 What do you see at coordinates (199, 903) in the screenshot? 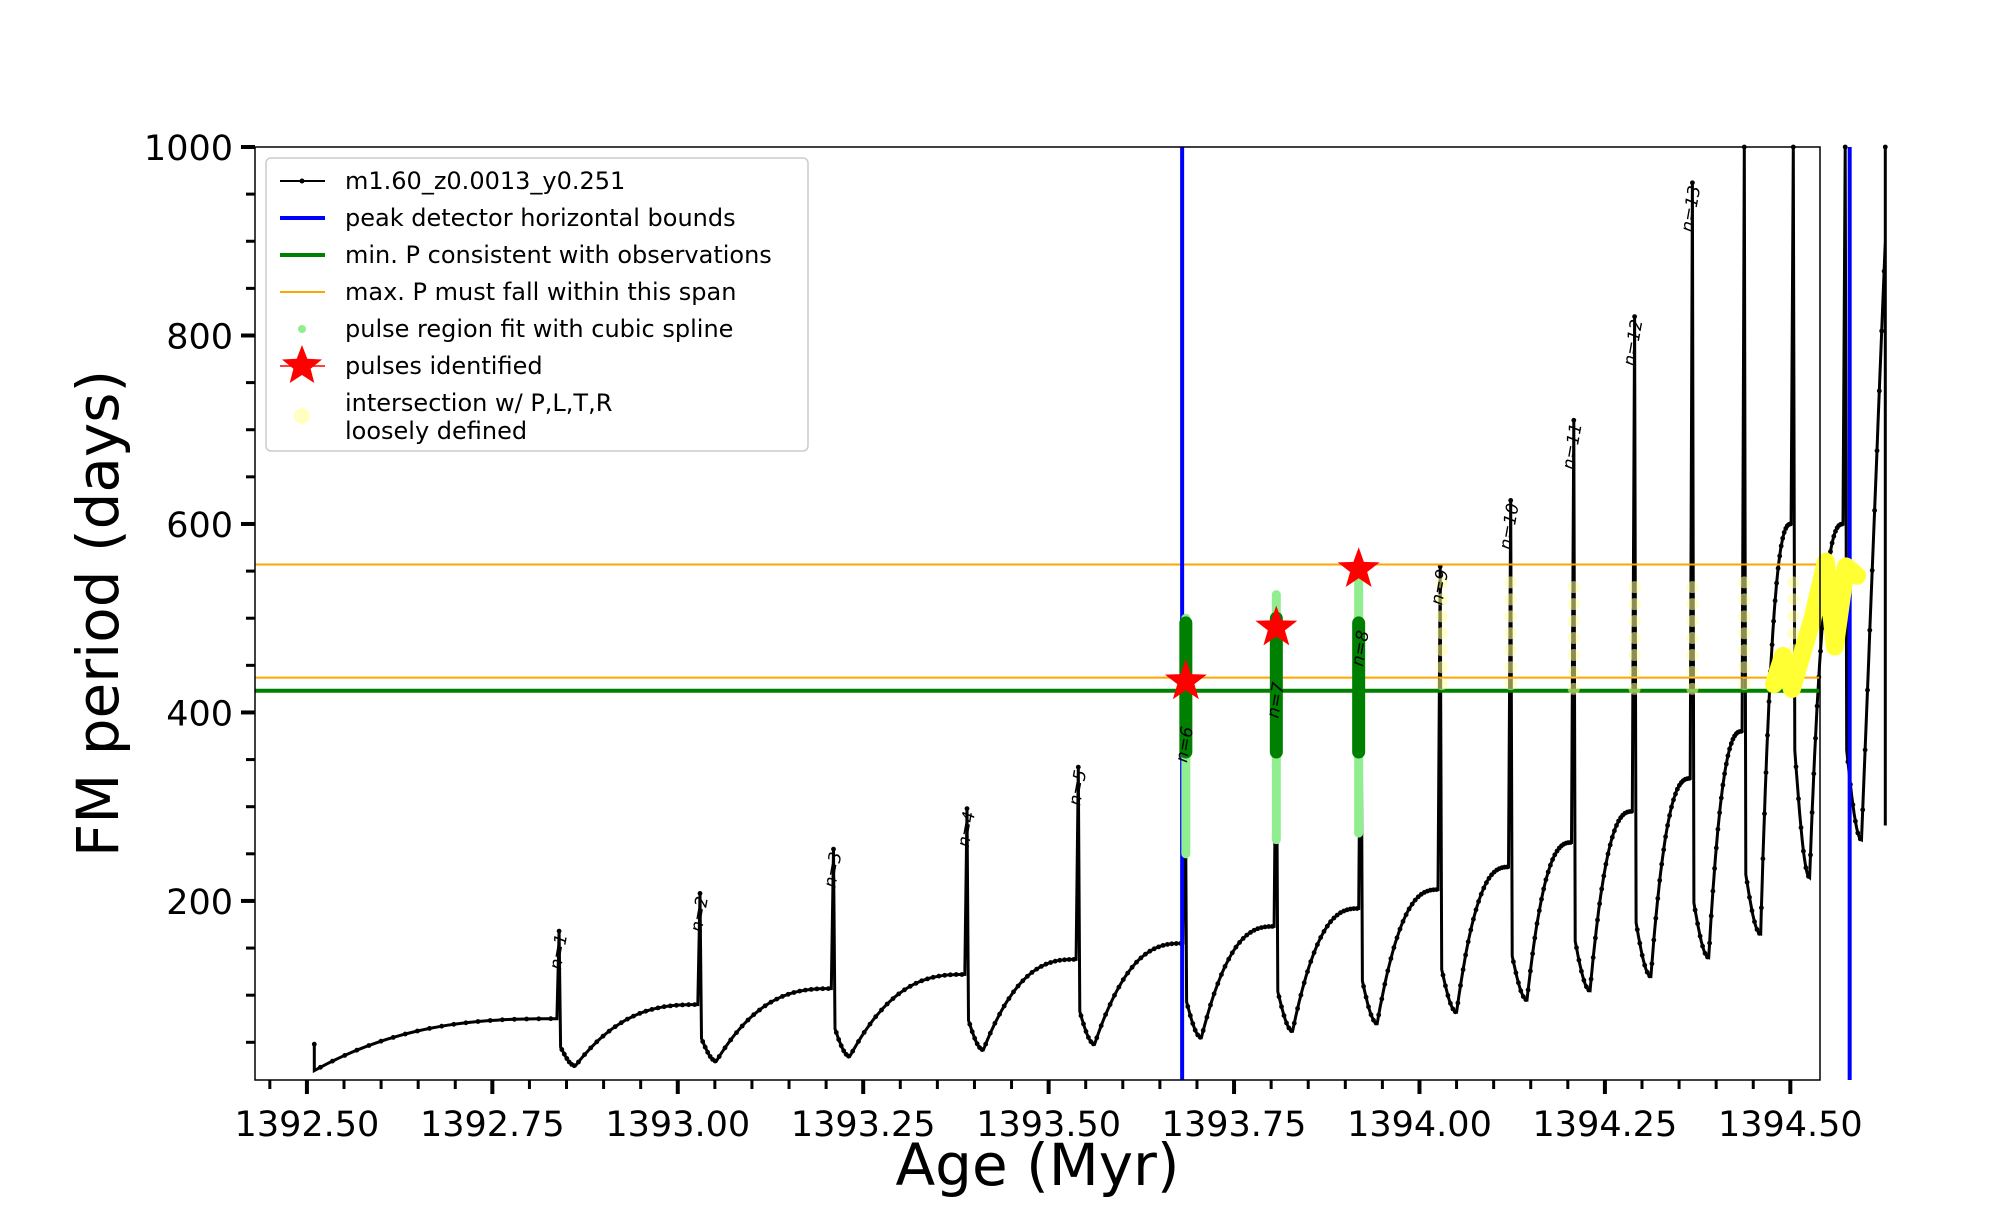
I see `y-tick-label: 200` at bounding box center [199, 903].